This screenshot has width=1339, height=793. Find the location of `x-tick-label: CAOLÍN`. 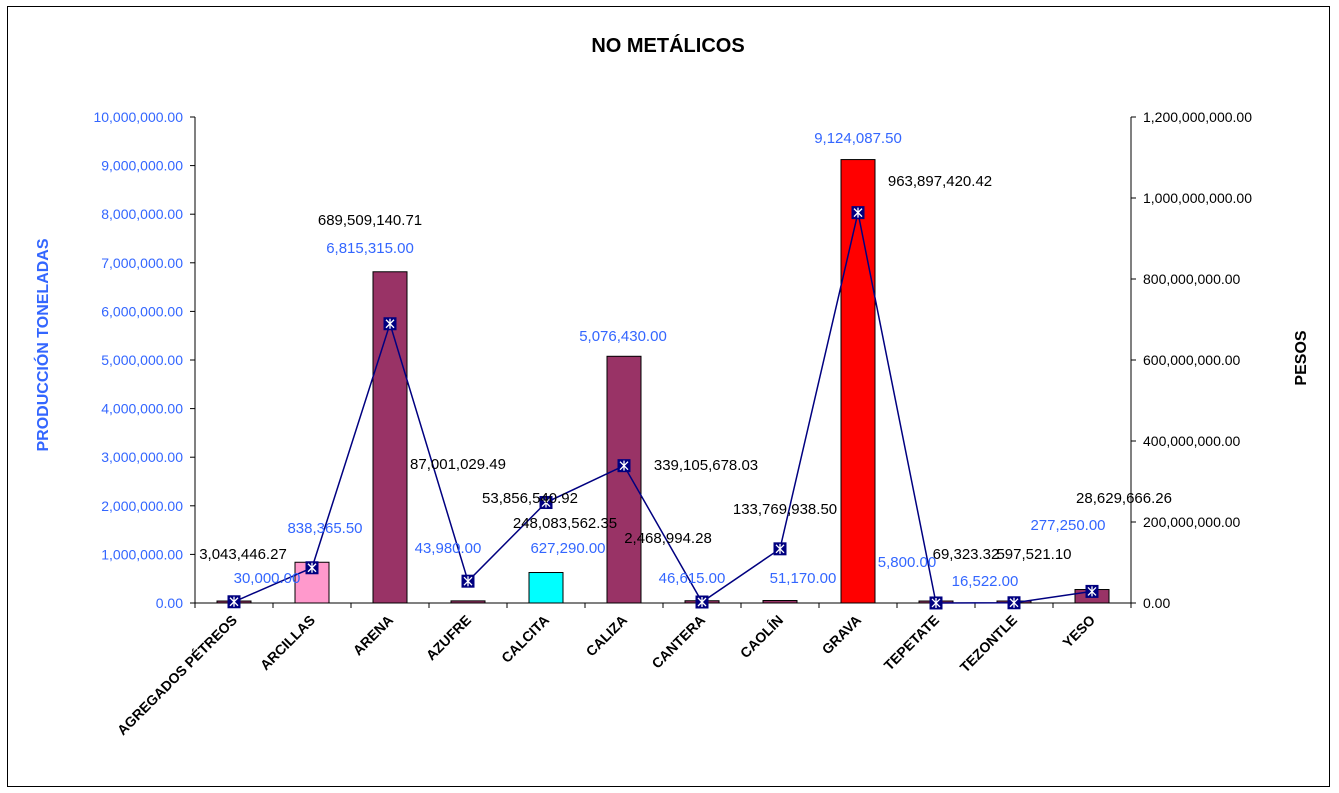

x-tick-label: CAOLÍN is located at coordinates (761, 636).